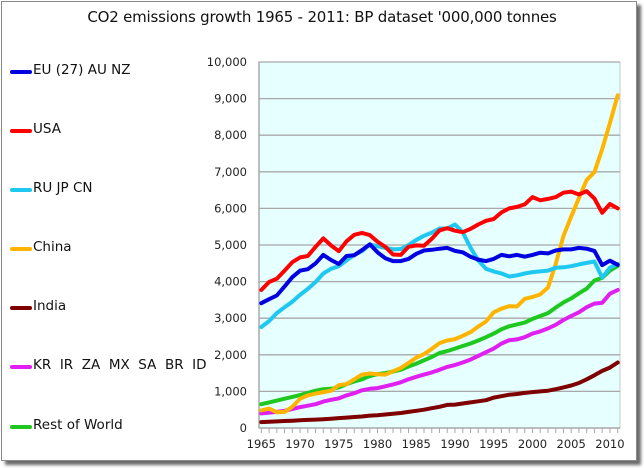 The image size is (644, 468). Describe the element at coordinates (493, 444) in the screenshot. I see `x-tick-label: 1995` at that location.